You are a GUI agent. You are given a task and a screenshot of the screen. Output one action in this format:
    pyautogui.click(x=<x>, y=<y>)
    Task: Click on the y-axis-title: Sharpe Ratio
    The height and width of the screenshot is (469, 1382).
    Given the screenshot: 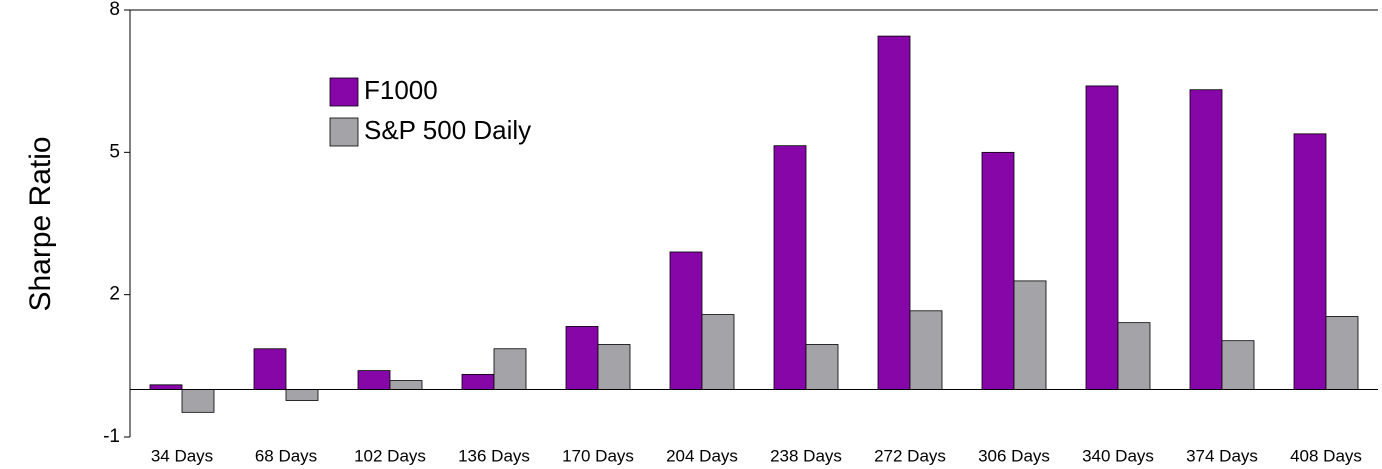 What is the action you would take?
    pyautogui.click(x=40, y=223)
    